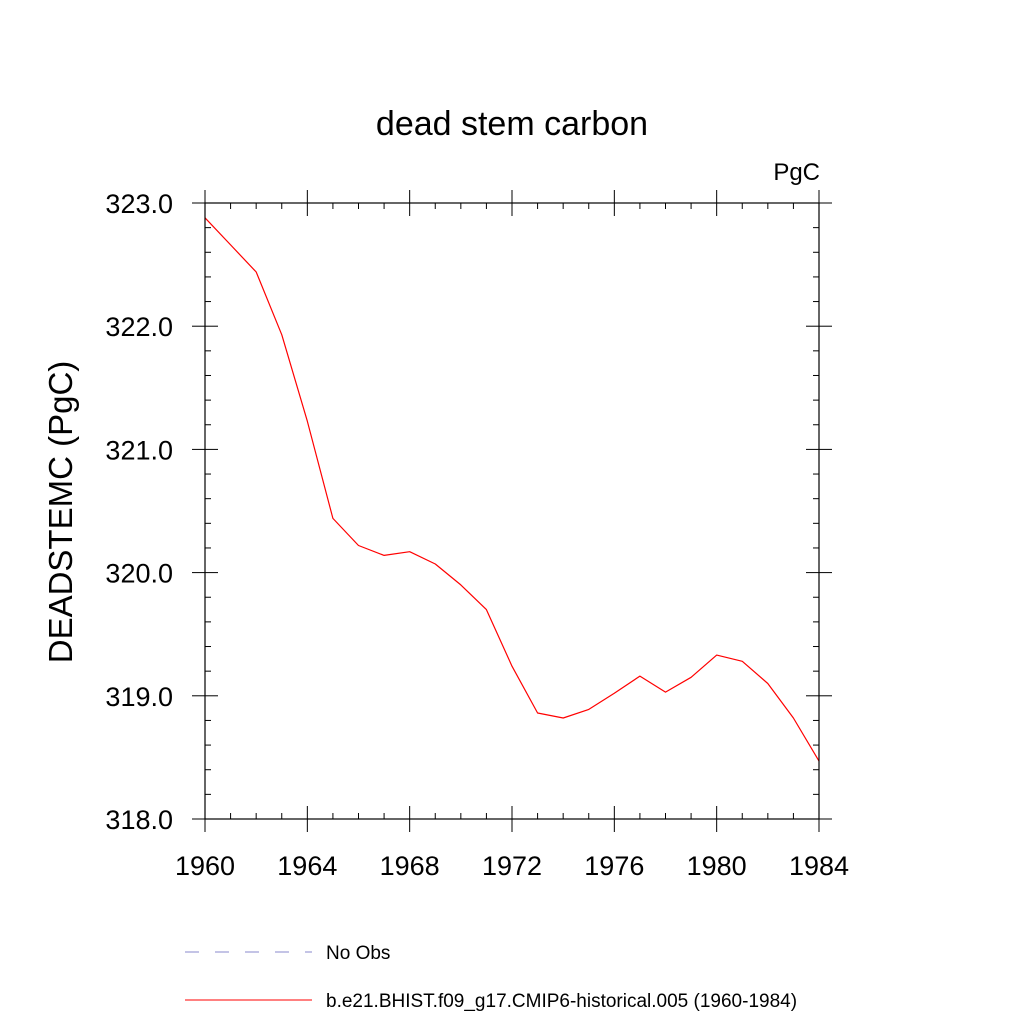 This screenshot has width=1024, height=1024. Describe the element at coordinates (60, 512) in the screenshot. I see `y-axis-label: DEADSTEMC (PgC)` at that location.